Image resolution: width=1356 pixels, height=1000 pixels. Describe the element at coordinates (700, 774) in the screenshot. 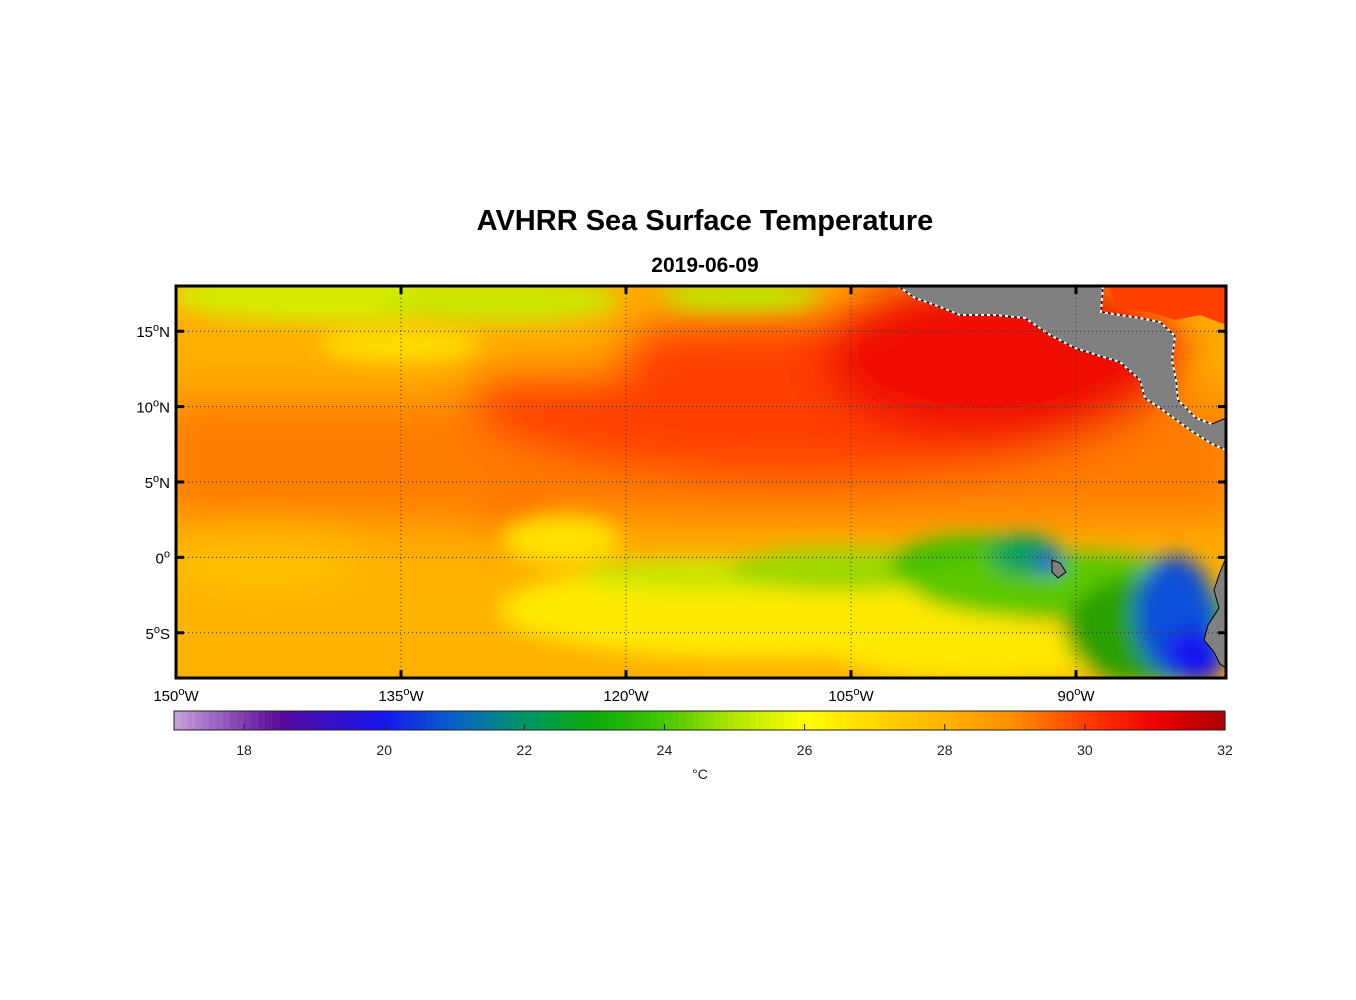

I see `colorbar-unit: °C` at that location.